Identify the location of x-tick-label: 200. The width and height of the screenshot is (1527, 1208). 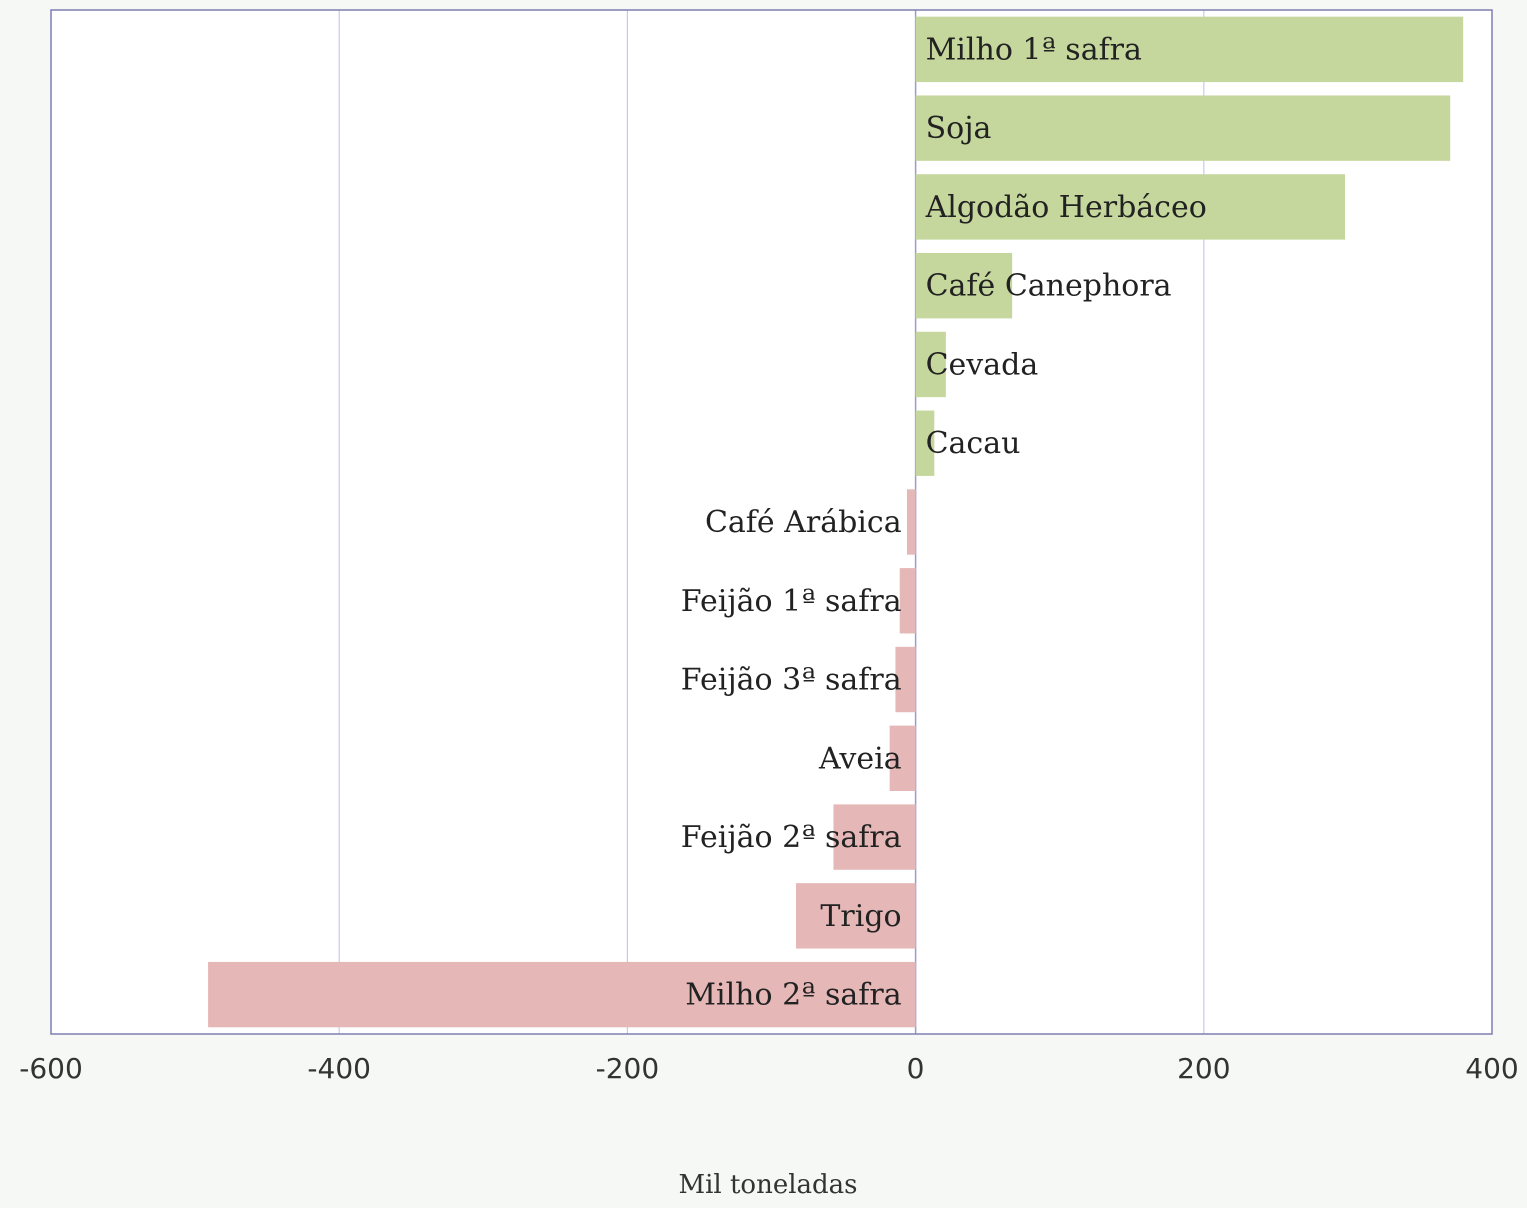
(1203, 1068).